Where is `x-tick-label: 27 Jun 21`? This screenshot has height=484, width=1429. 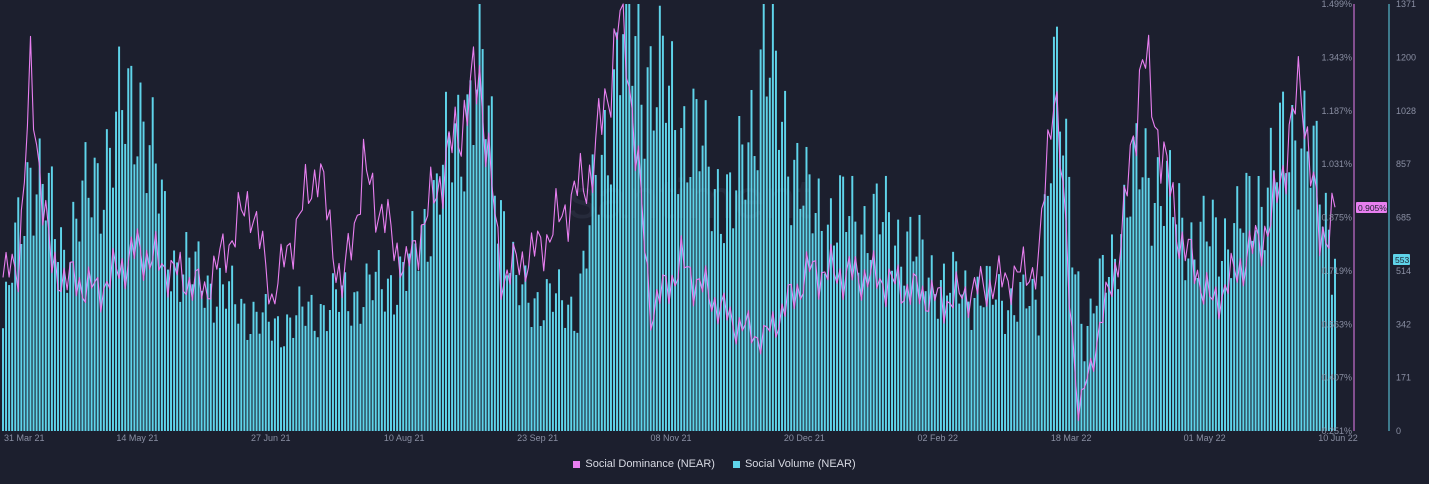 x-tick-label: 27 Jun 21 is located at coordinates (271, 438).